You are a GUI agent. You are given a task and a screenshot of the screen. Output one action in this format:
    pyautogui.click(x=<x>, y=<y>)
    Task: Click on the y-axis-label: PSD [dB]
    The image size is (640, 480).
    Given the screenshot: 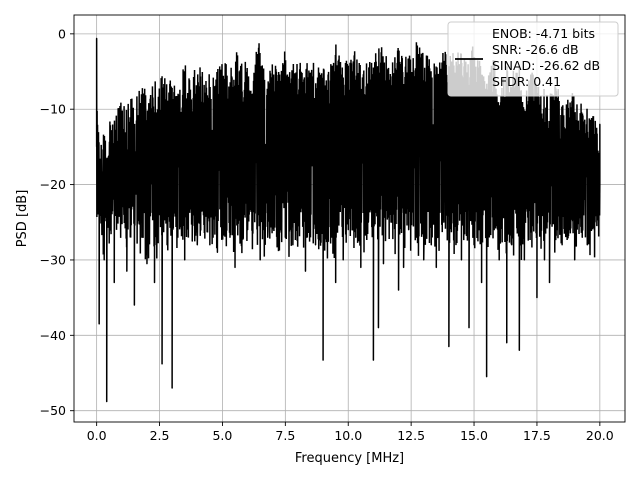 What is the action you would take?
    pyautogui.click(x=22, y=219)
    